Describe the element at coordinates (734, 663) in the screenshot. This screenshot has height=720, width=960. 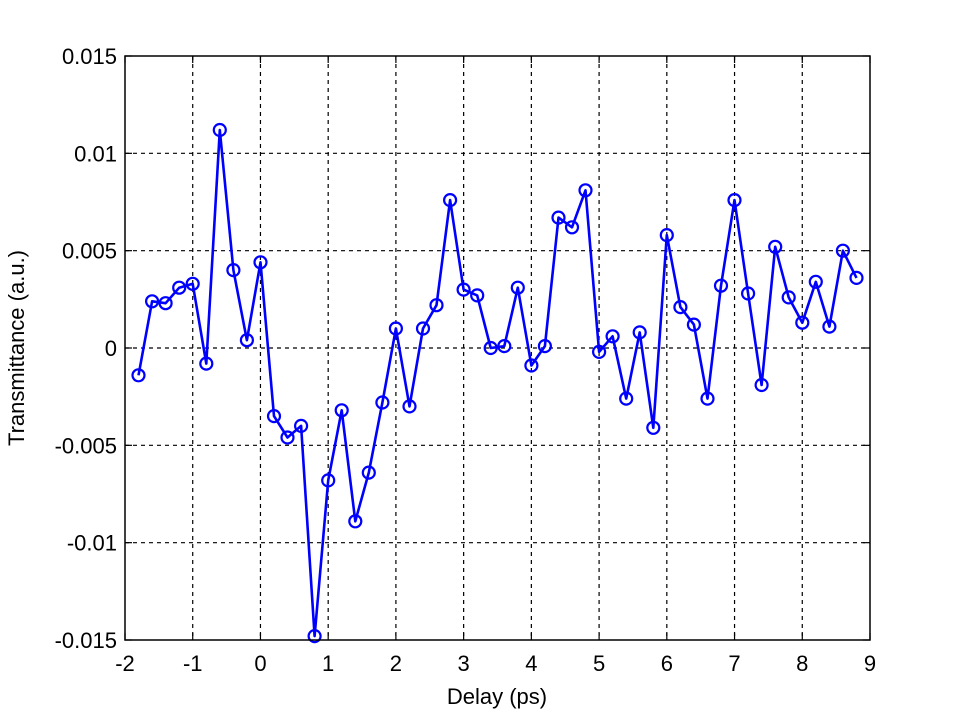
I see `x-tick-label: 7` at that location.